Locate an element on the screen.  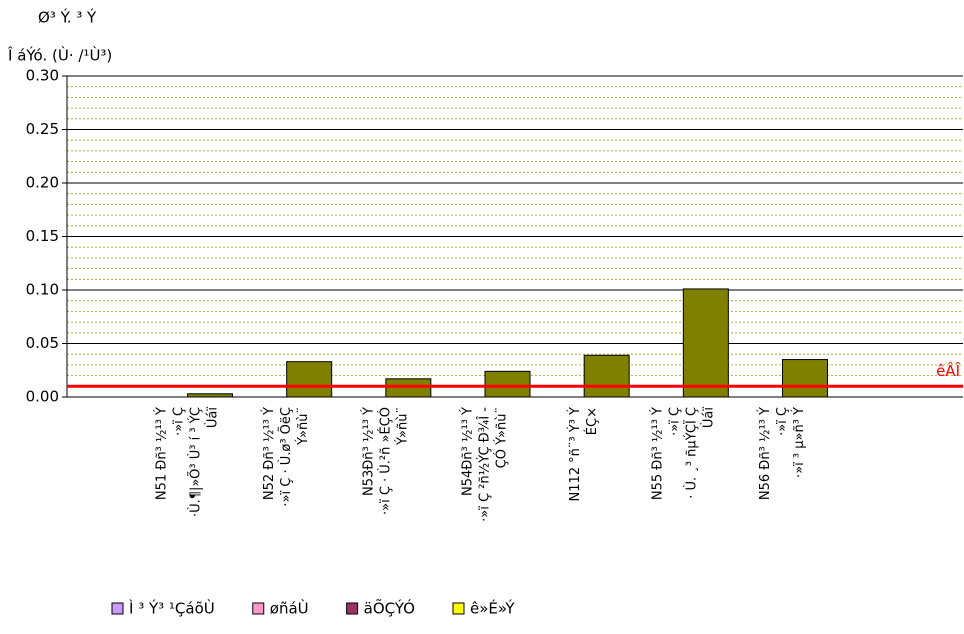
y-tick-label: 0.30 is located at coordinates (42, 76).